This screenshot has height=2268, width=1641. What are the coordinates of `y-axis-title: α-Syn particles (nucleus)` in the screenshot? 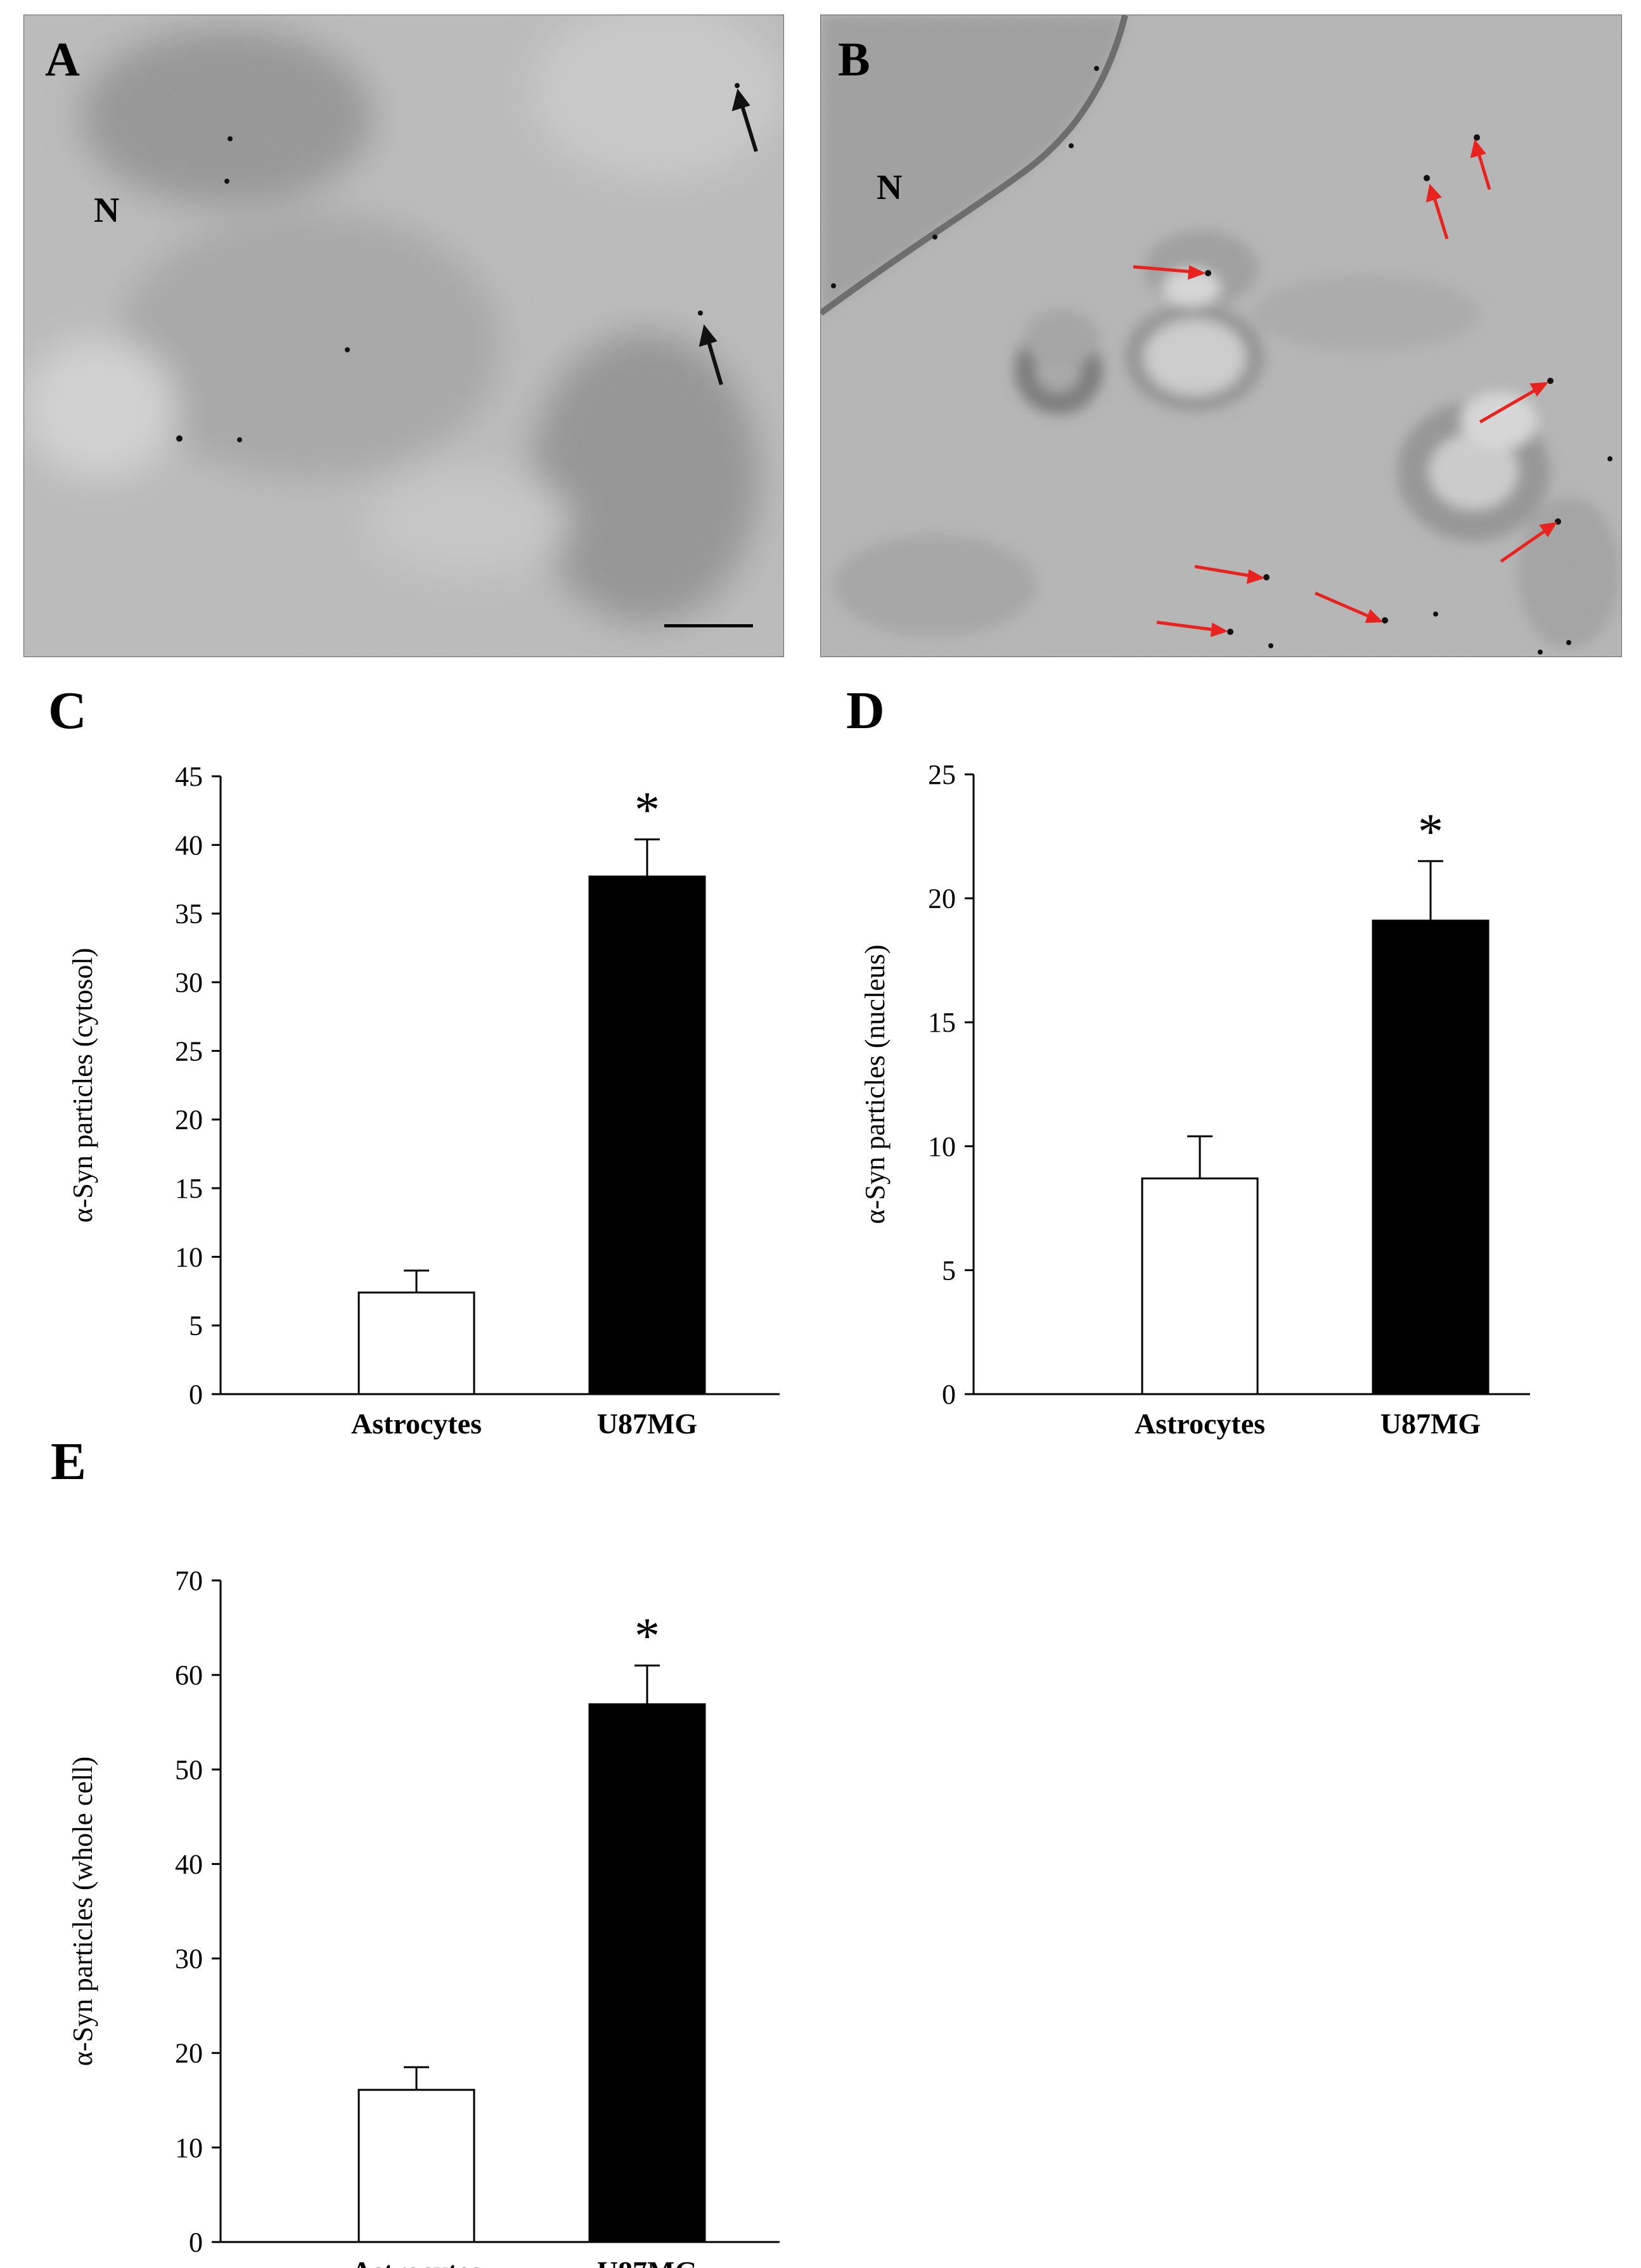 It's located at (875, 1084).